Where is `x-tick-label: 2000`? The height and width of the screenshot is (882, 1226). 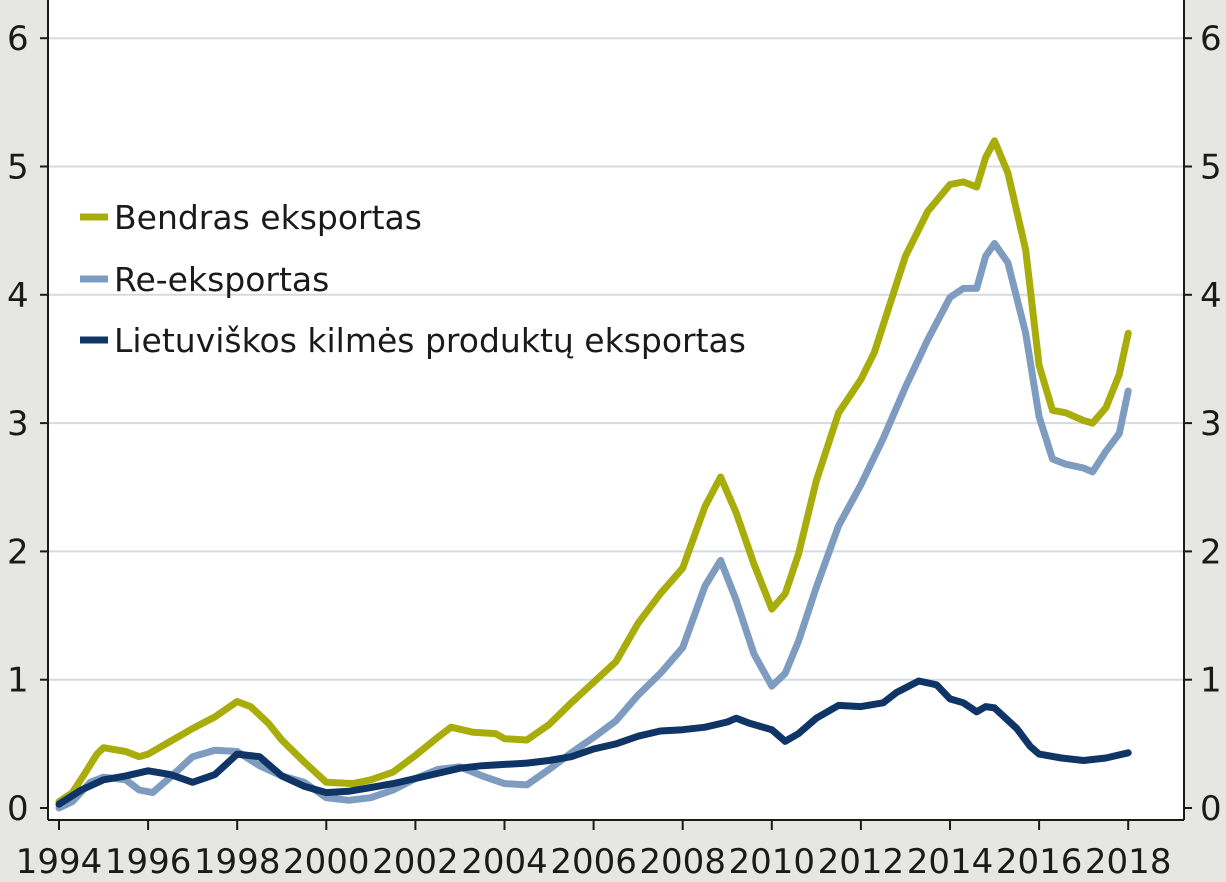
x-tick-label: 2000 is located at coordinates (326, 862).